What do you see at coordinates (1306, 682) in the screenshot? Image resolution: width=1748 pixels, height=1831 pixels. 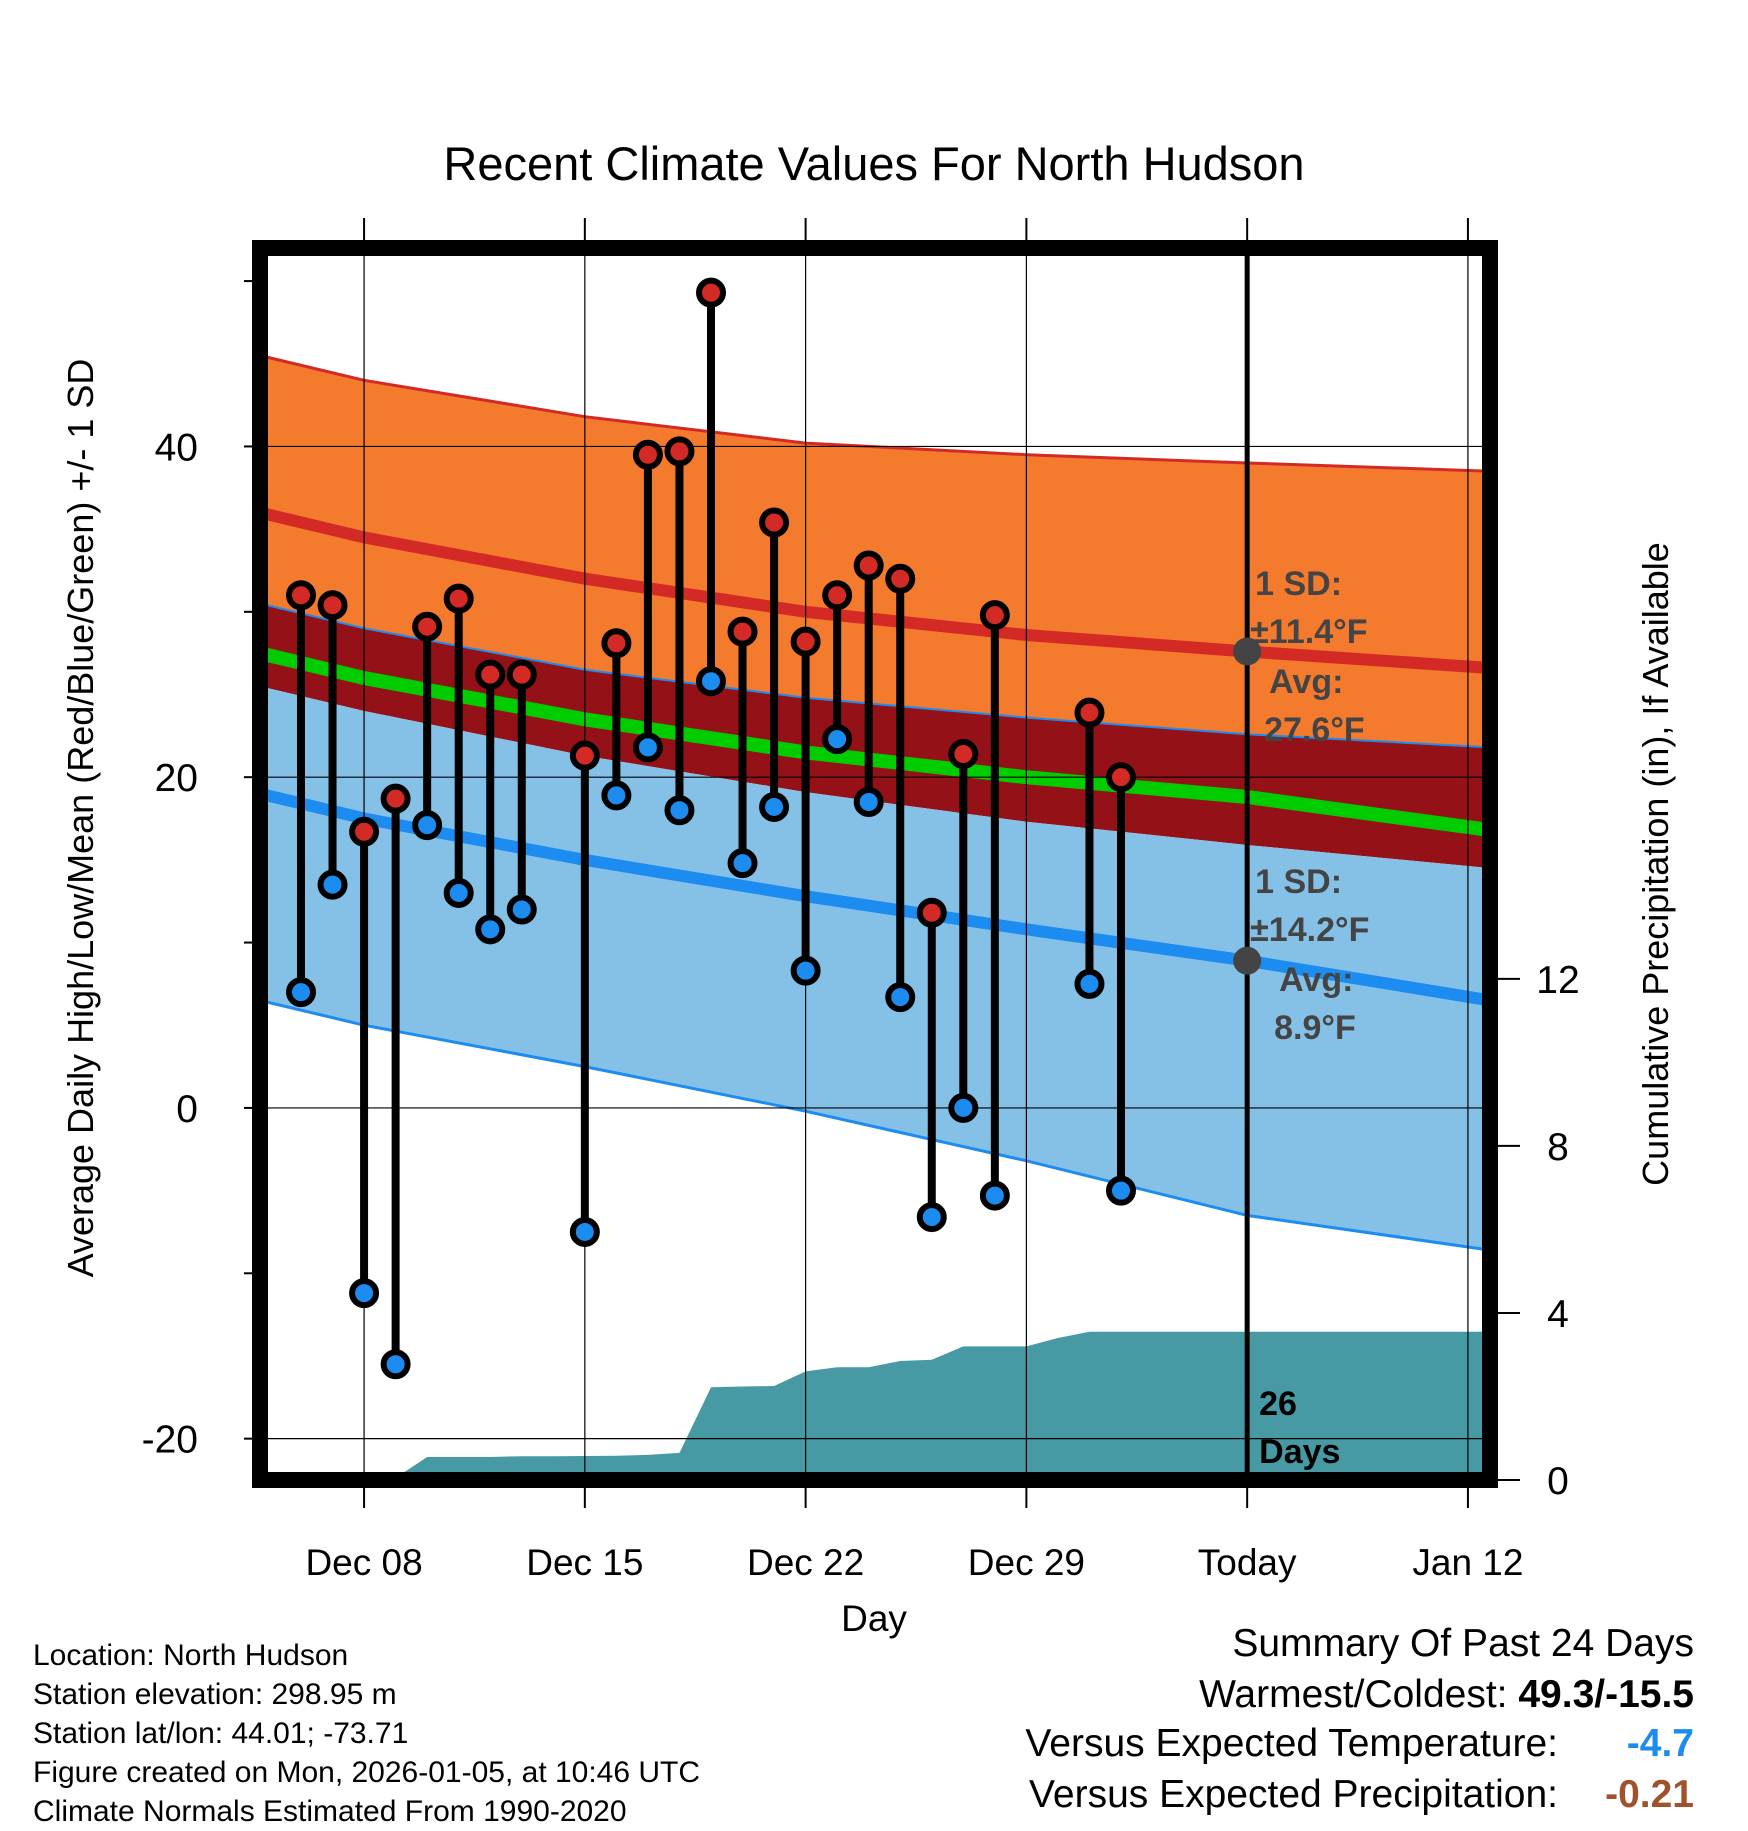 I see `high-avg-label: Avg:` at bounding box center [1306, 682].